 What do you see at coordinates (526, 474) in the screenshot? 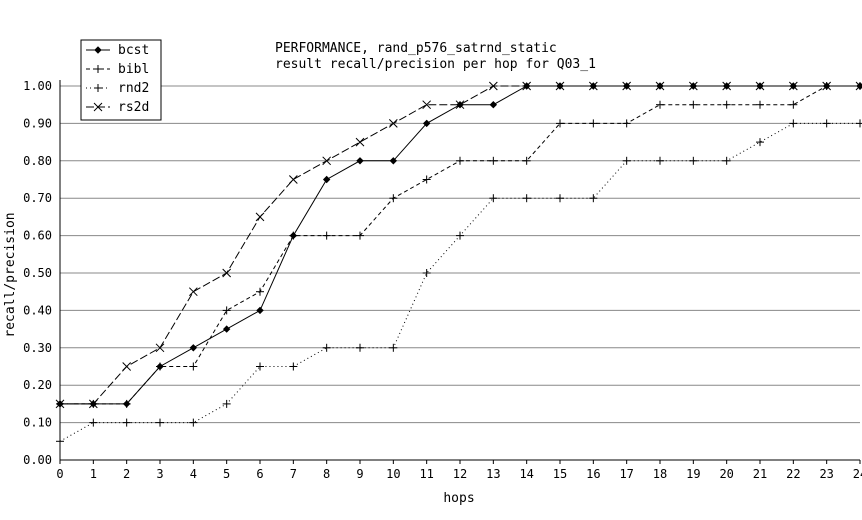
I see `x-tick-label: 14` at bounding box center [526, 474].